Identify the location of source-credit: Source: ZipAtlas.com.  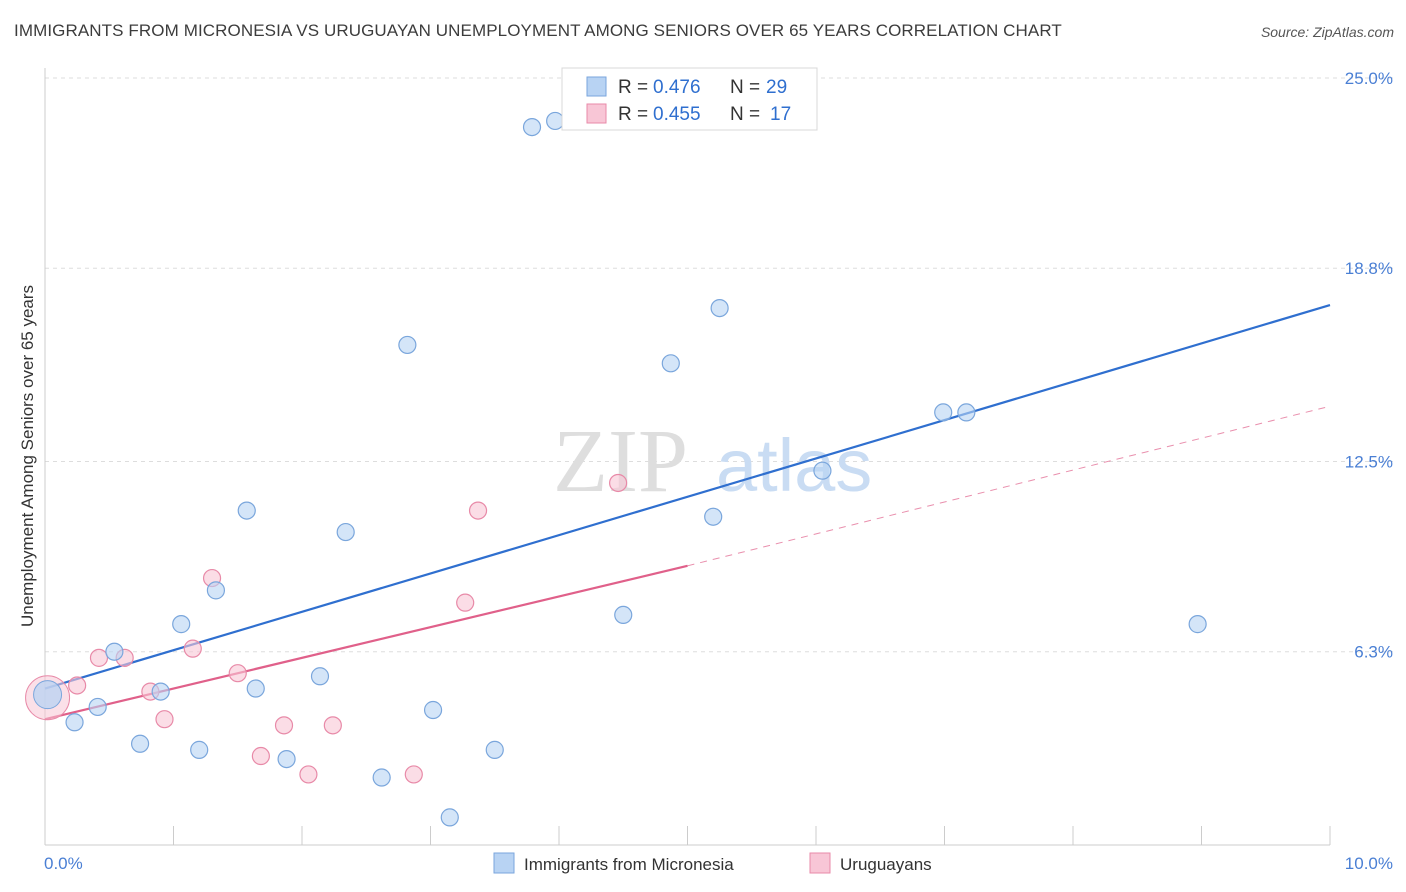
(1327, 32).